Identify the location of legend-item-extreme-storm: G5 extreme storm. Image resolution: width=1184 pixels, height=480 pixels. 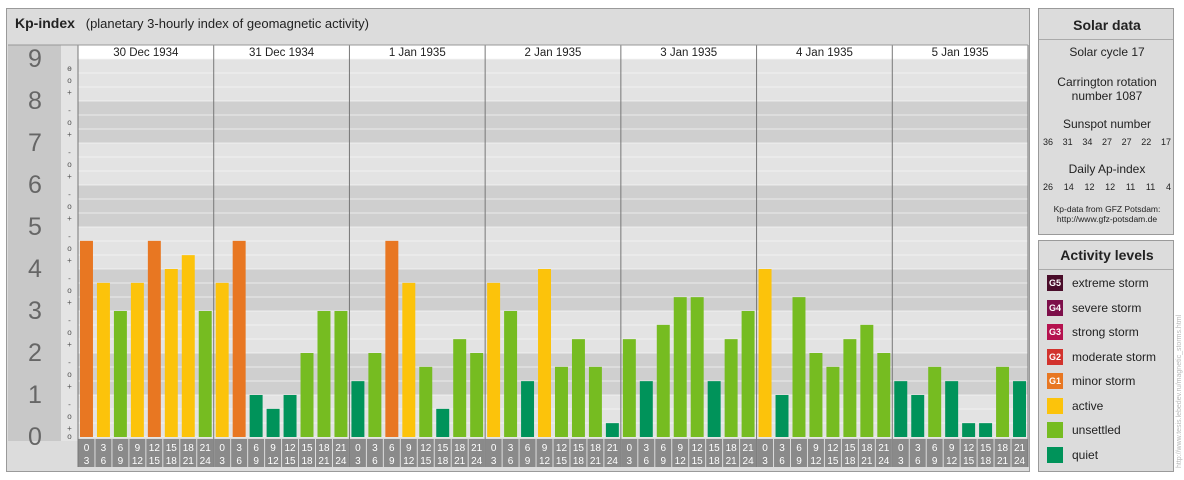
(1098, 283).